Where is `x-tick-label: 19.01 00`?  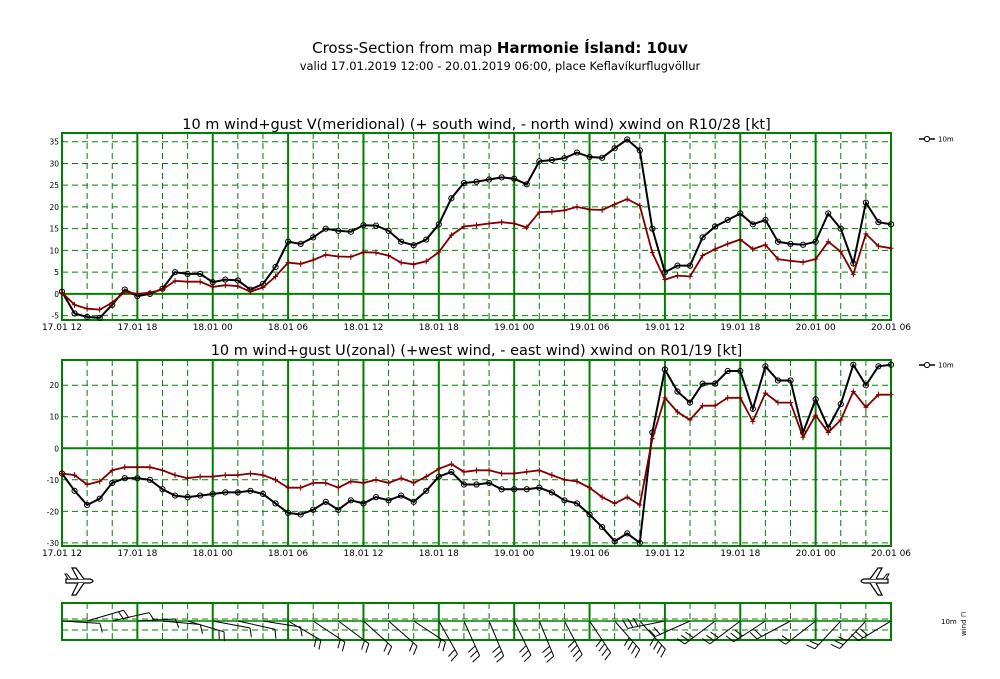 x-tick-label: 19.01 00 is located at coordinates (514, 554).